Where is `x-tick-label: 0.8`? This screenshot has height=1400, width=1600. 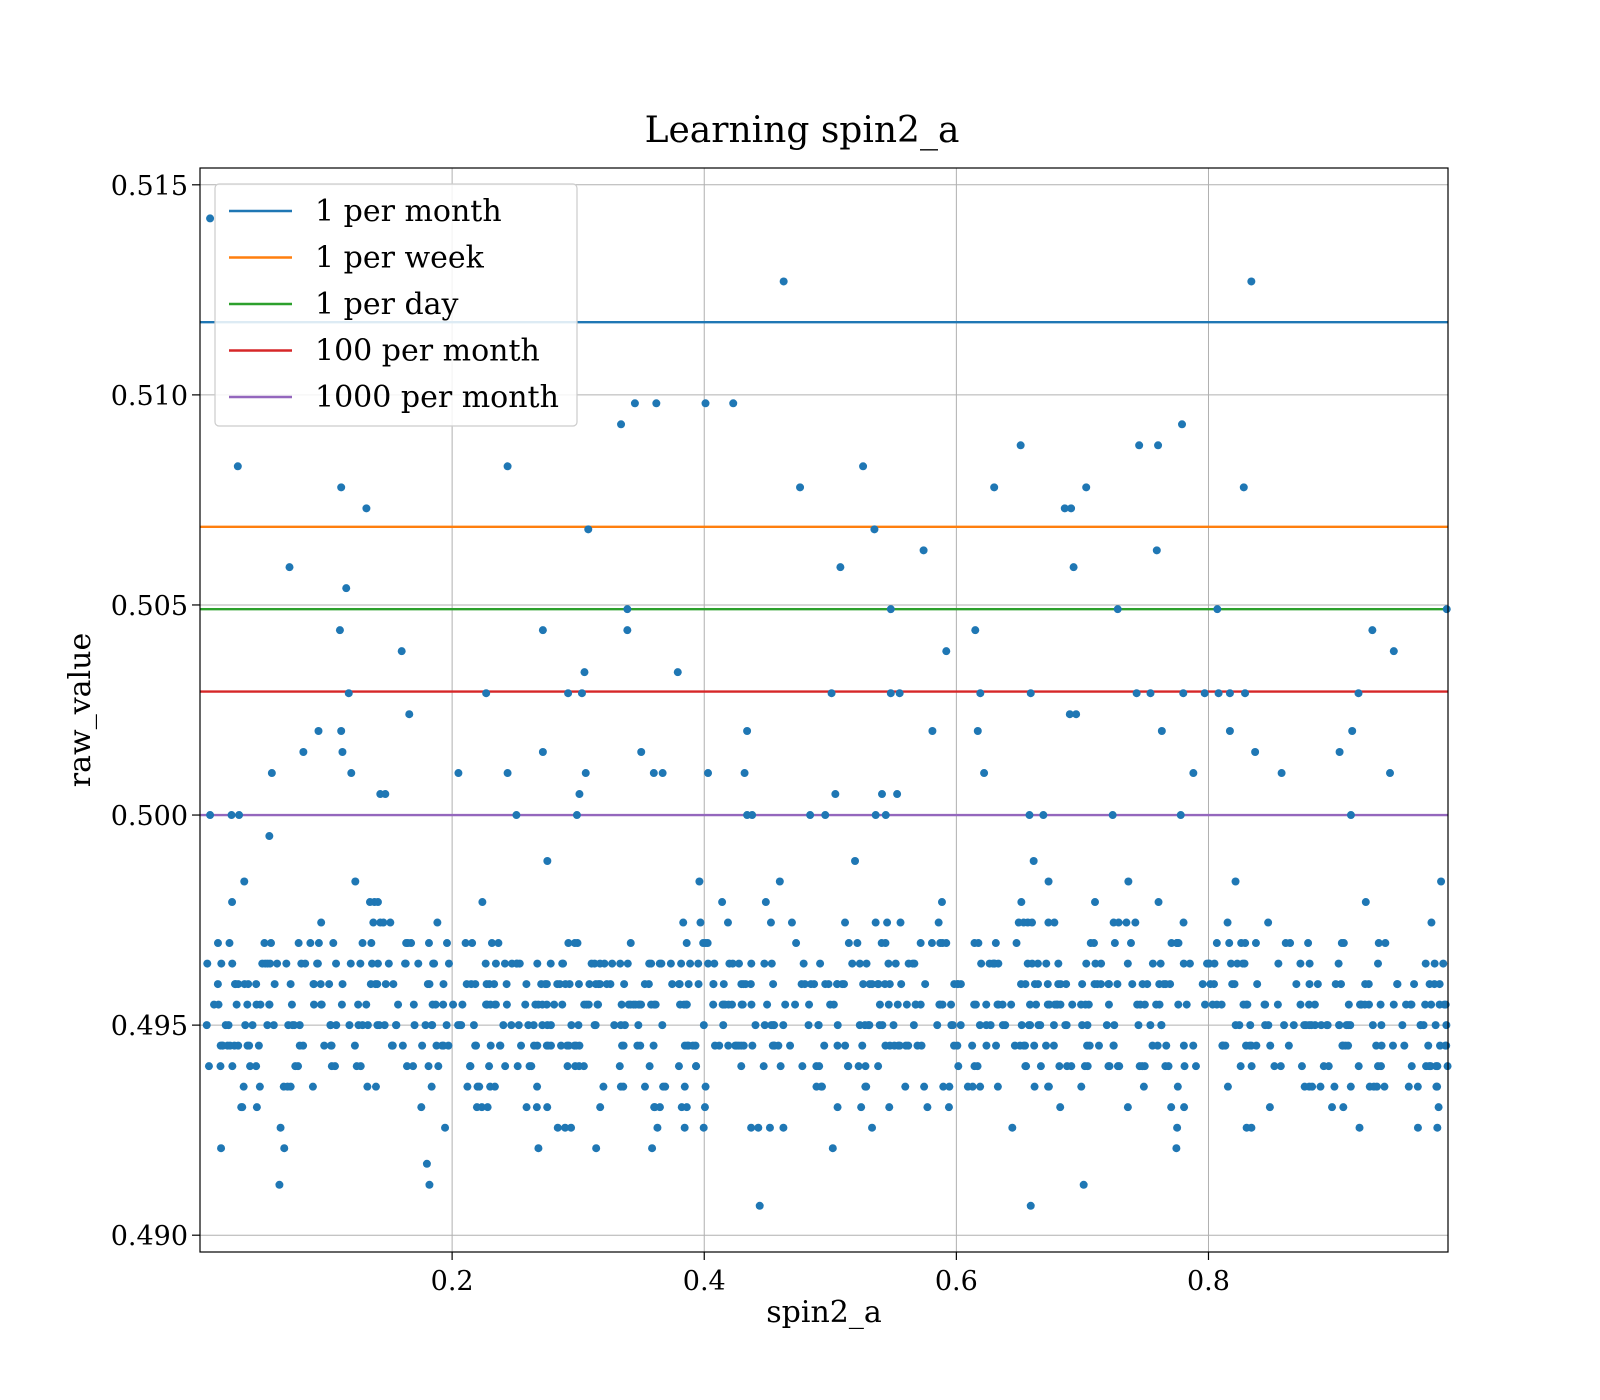 x-tick-label: 0.8 is located at coordinates (1208, 1281).